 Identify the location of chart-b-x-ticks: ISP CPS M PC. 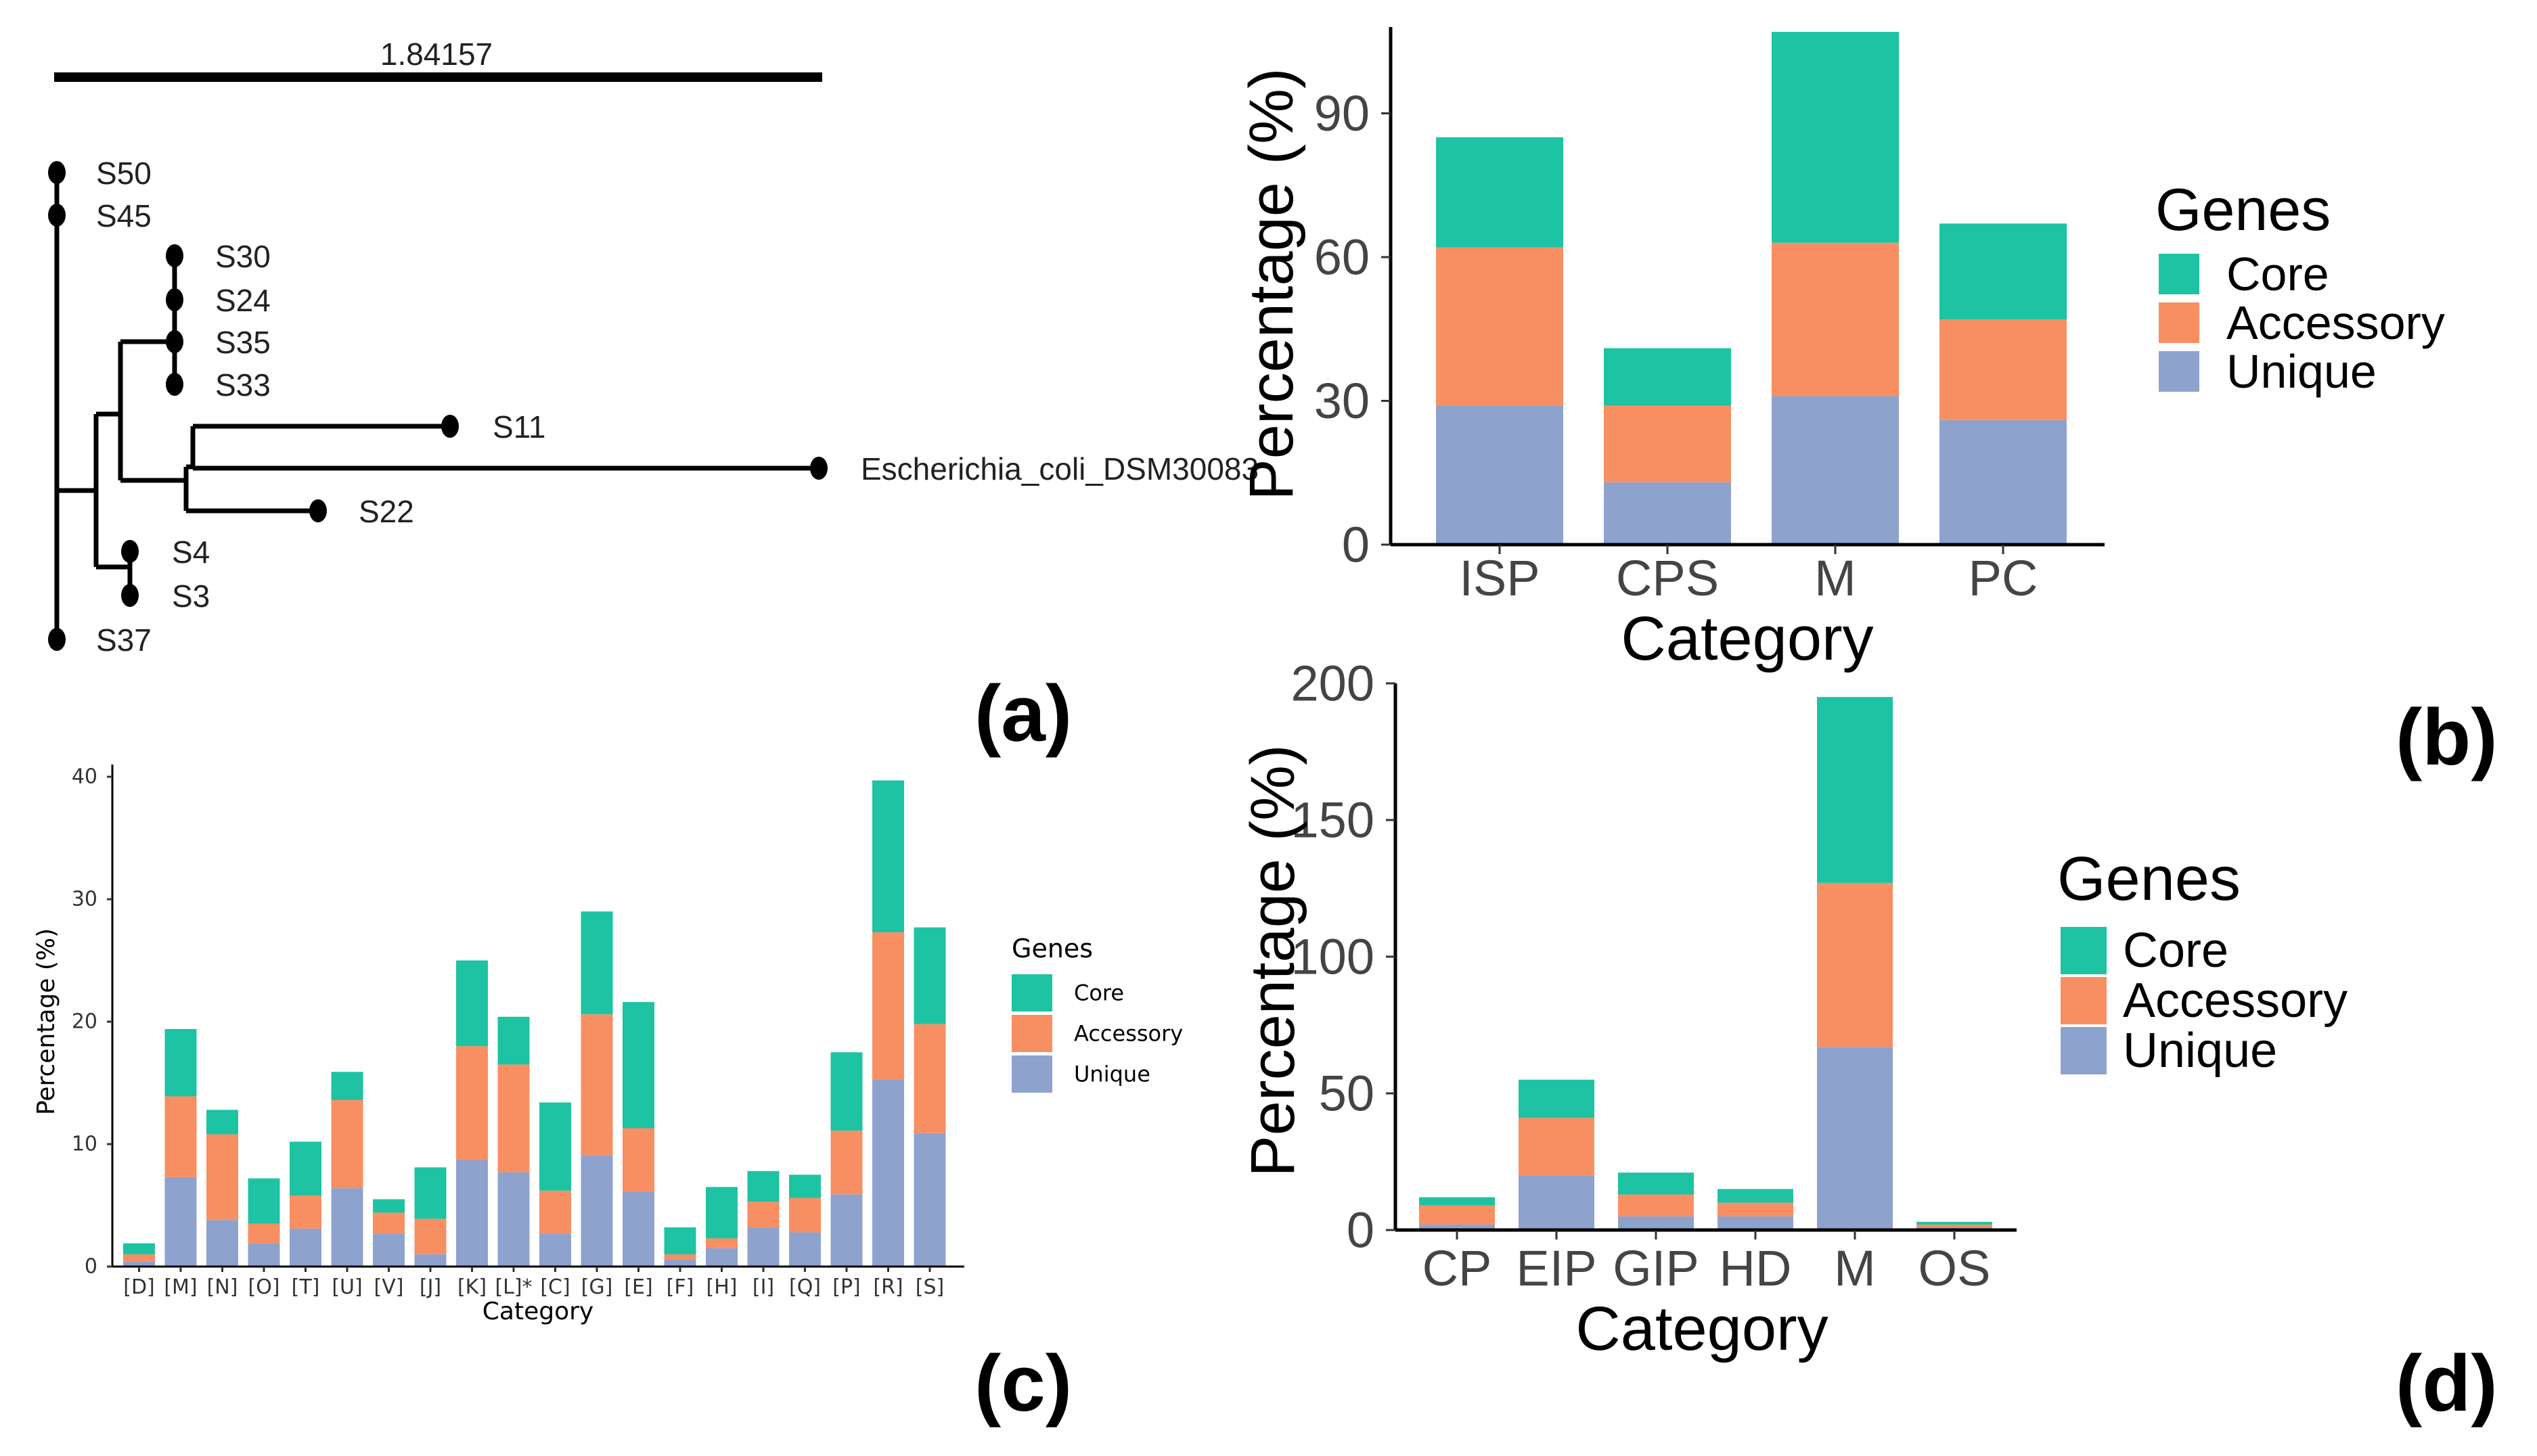
(1748, 575).